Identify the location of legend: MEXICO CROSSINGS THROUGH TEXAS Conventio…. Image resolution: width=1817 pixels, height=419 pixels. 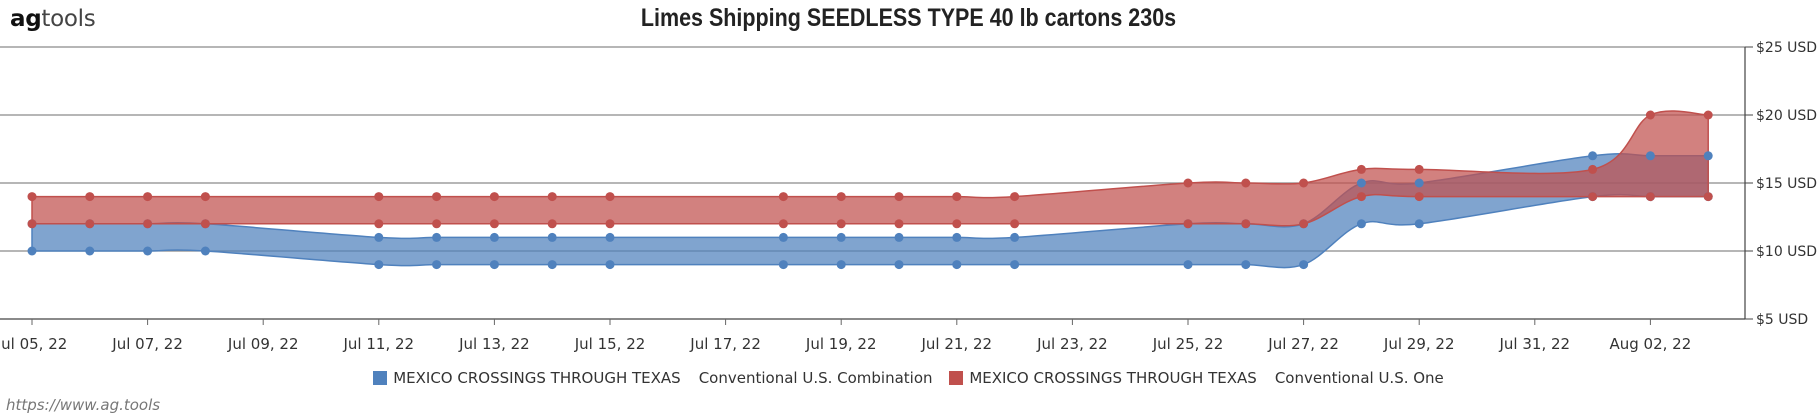
(908, 379).